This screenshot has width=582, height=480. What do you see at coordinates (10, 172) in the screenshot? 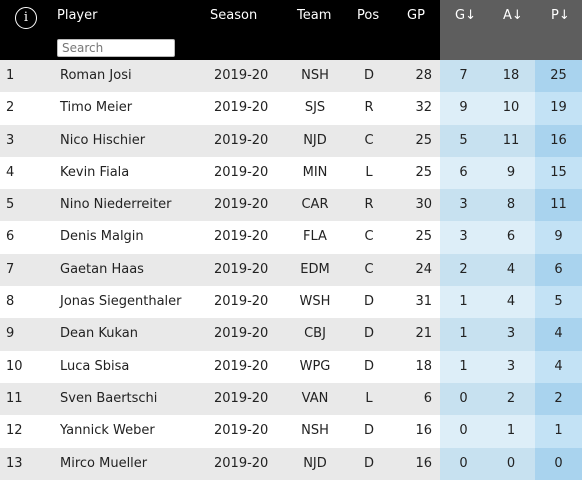
I see `rank-cell: 4` at bounding box center [10, 172].